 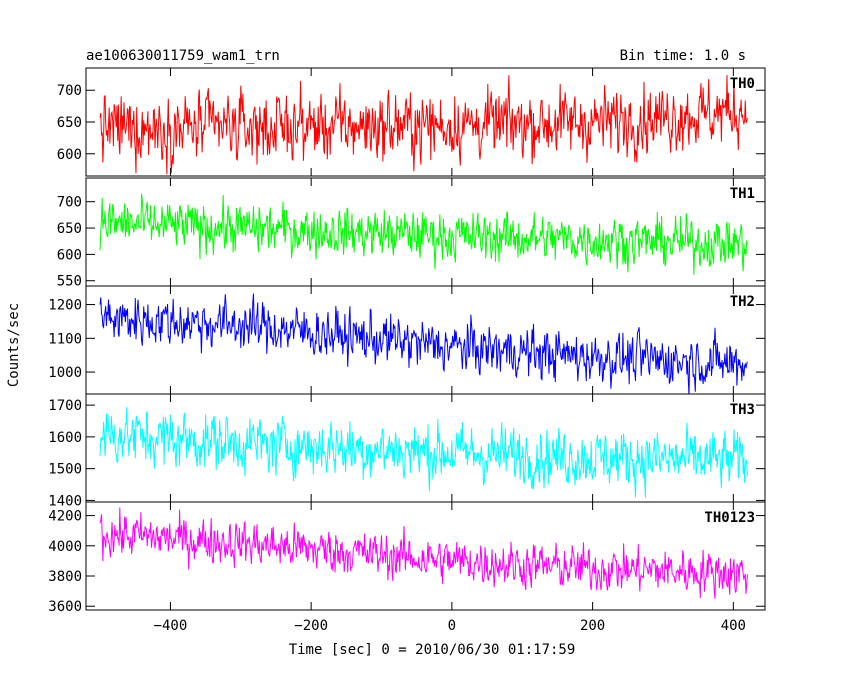 What do you see at coordinates (683, 56) in the screenshot?
I see `bin-time-label: Bin time: 1.0 s` at bounding box center [683, 56].